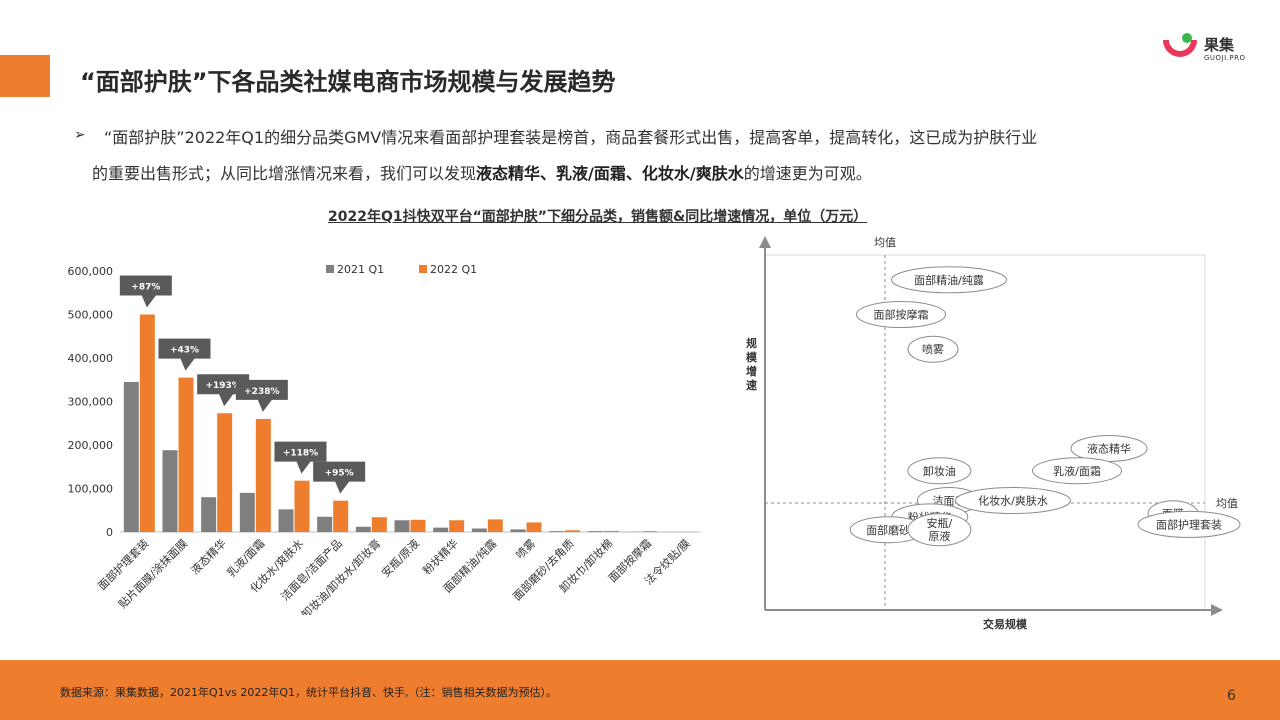 This screenshot has height=720, width=1280. I want to click on bubble-label: 乳液/面霜, so click(1077, 471).